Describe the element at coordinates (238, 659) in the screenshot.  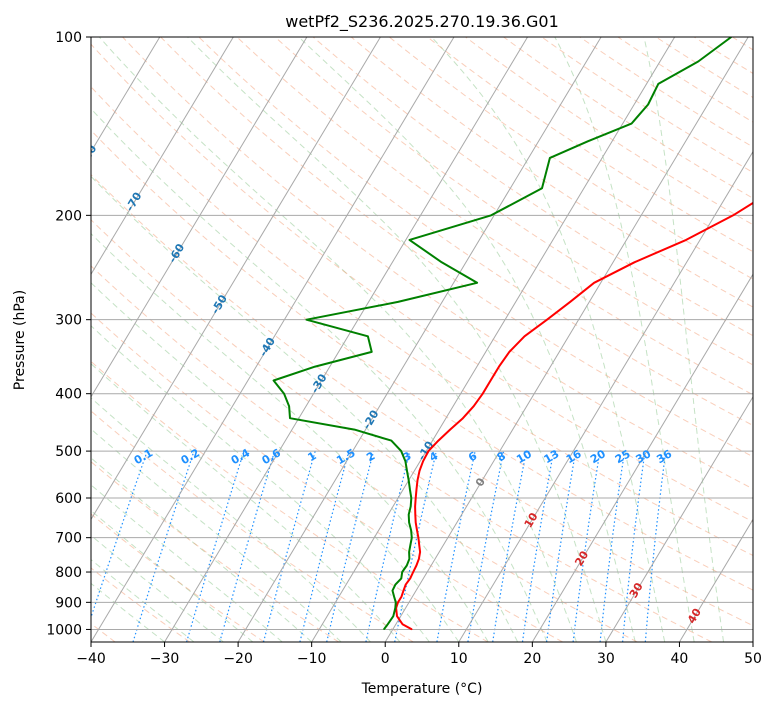
I see `x-tick-label: −20` at that location.